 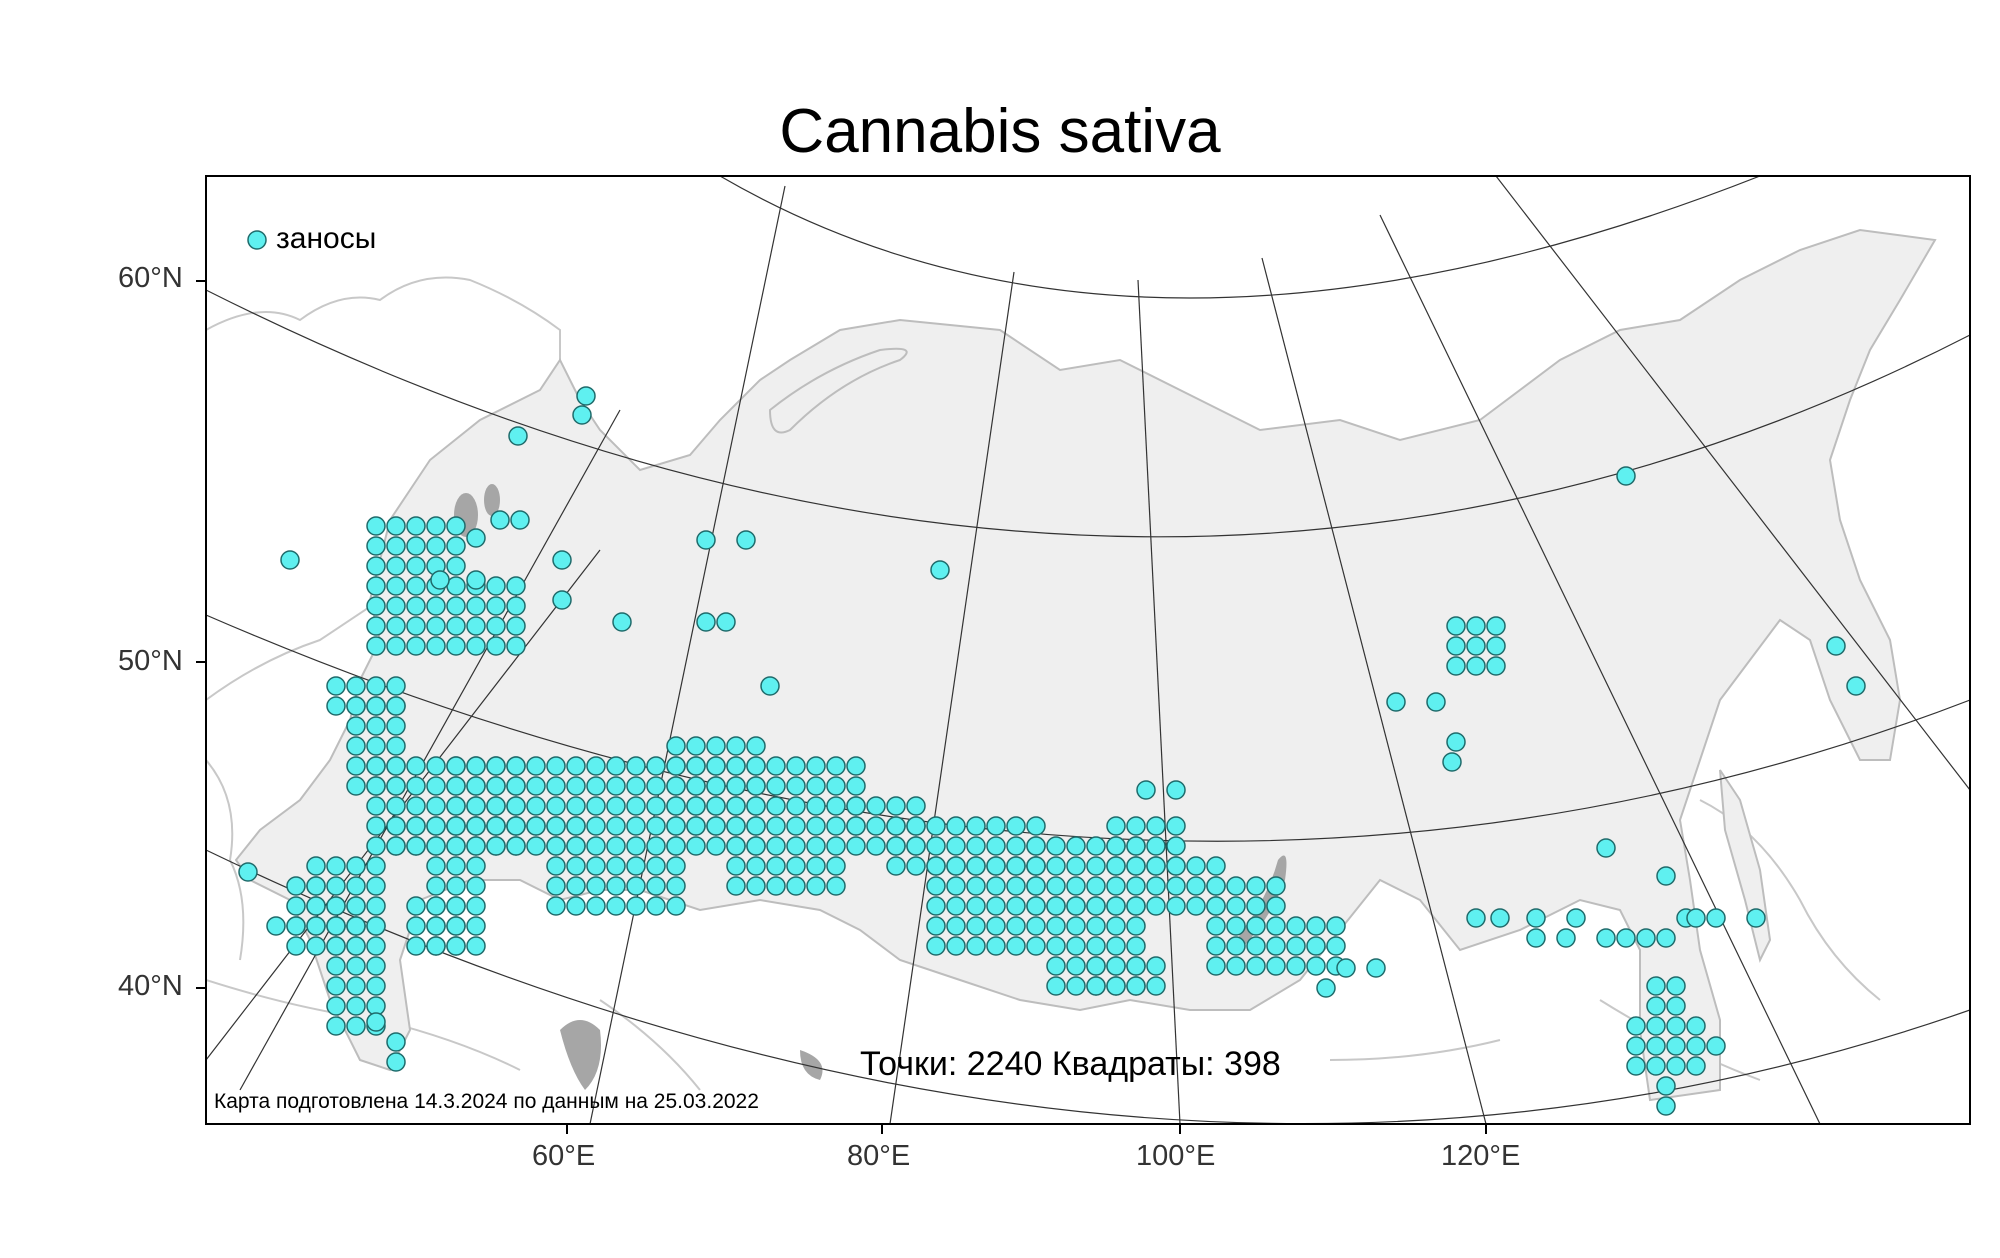 What do you see at coordinates (492, 500) in the screenshot?
I see `lake-onega` at bounding box center [492, 500].